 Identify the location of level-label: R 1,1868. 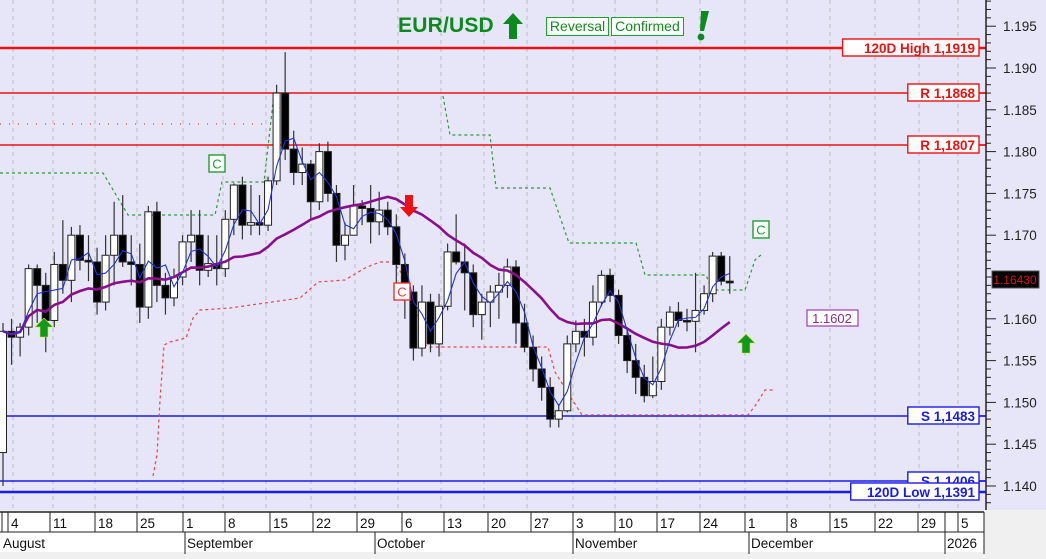
(946, 92).